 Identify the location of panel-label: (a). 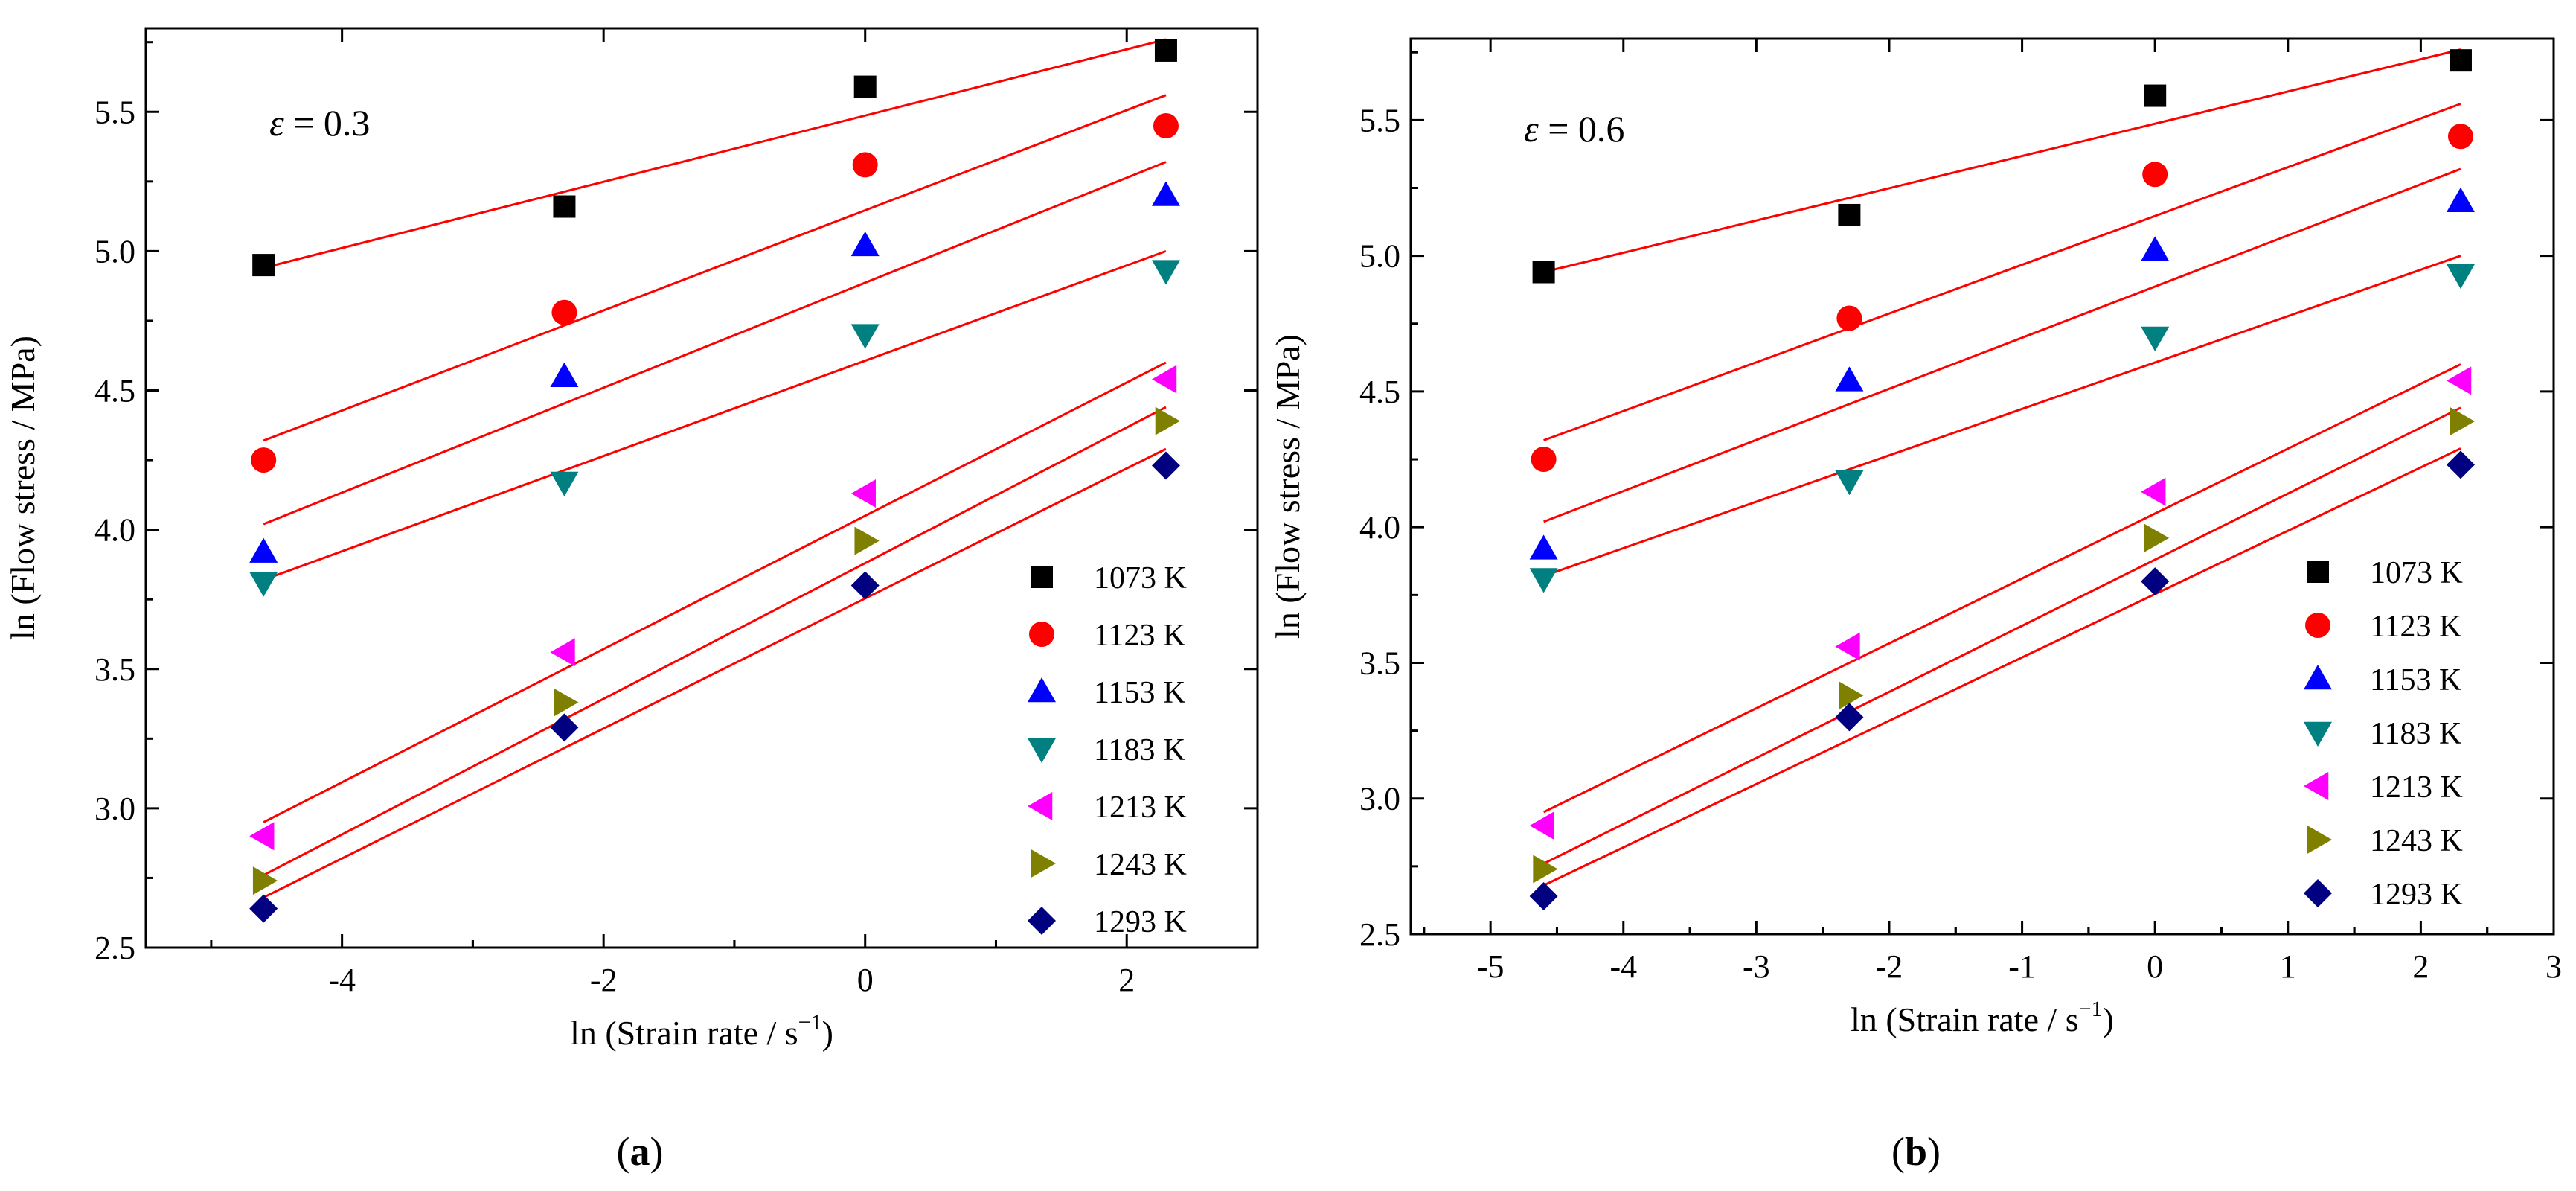
(641, 1151).